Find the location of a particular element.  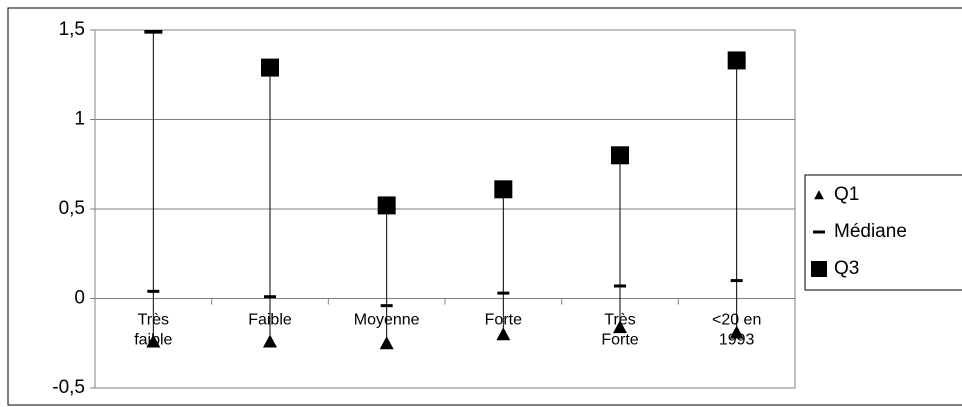

x-tick-label: Très Forte is located at coordinates (619, 330).